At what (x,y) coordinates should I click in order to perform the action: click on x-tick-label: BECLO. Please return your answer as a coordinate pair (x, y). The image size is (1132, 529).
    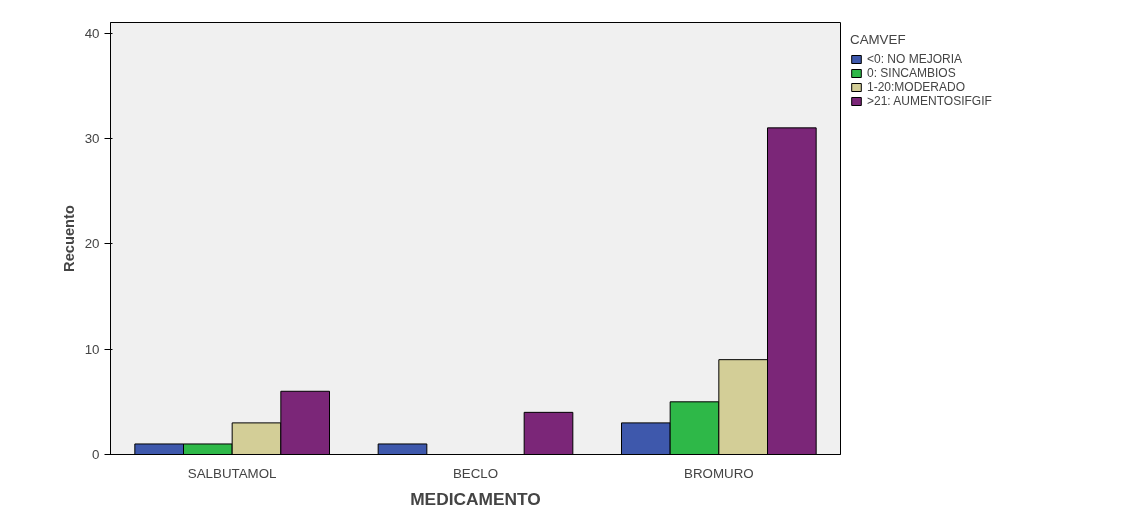
    Looking at the image, I should click on (475, 473).